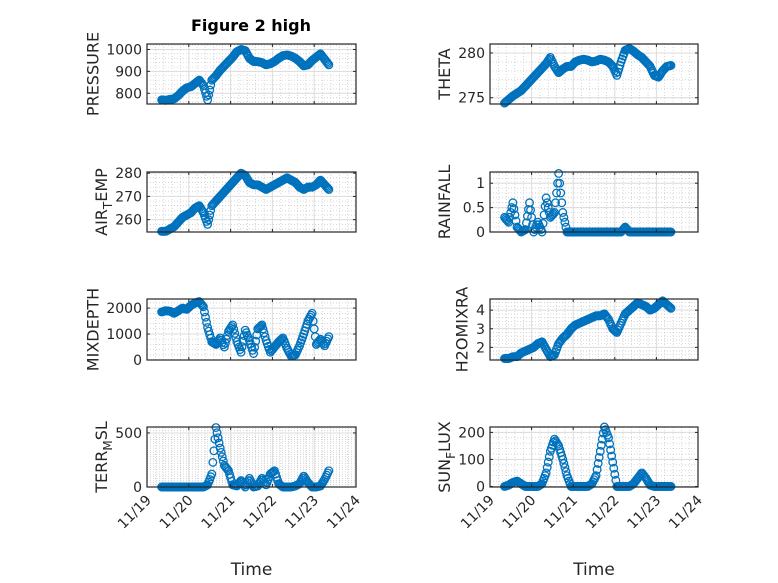 The image size is (778, 583). What do you see at coordinates (461, 330) in the screenshot?
I see `y-axis-label: H2OMIXRA` at bounding box center [461, 330].